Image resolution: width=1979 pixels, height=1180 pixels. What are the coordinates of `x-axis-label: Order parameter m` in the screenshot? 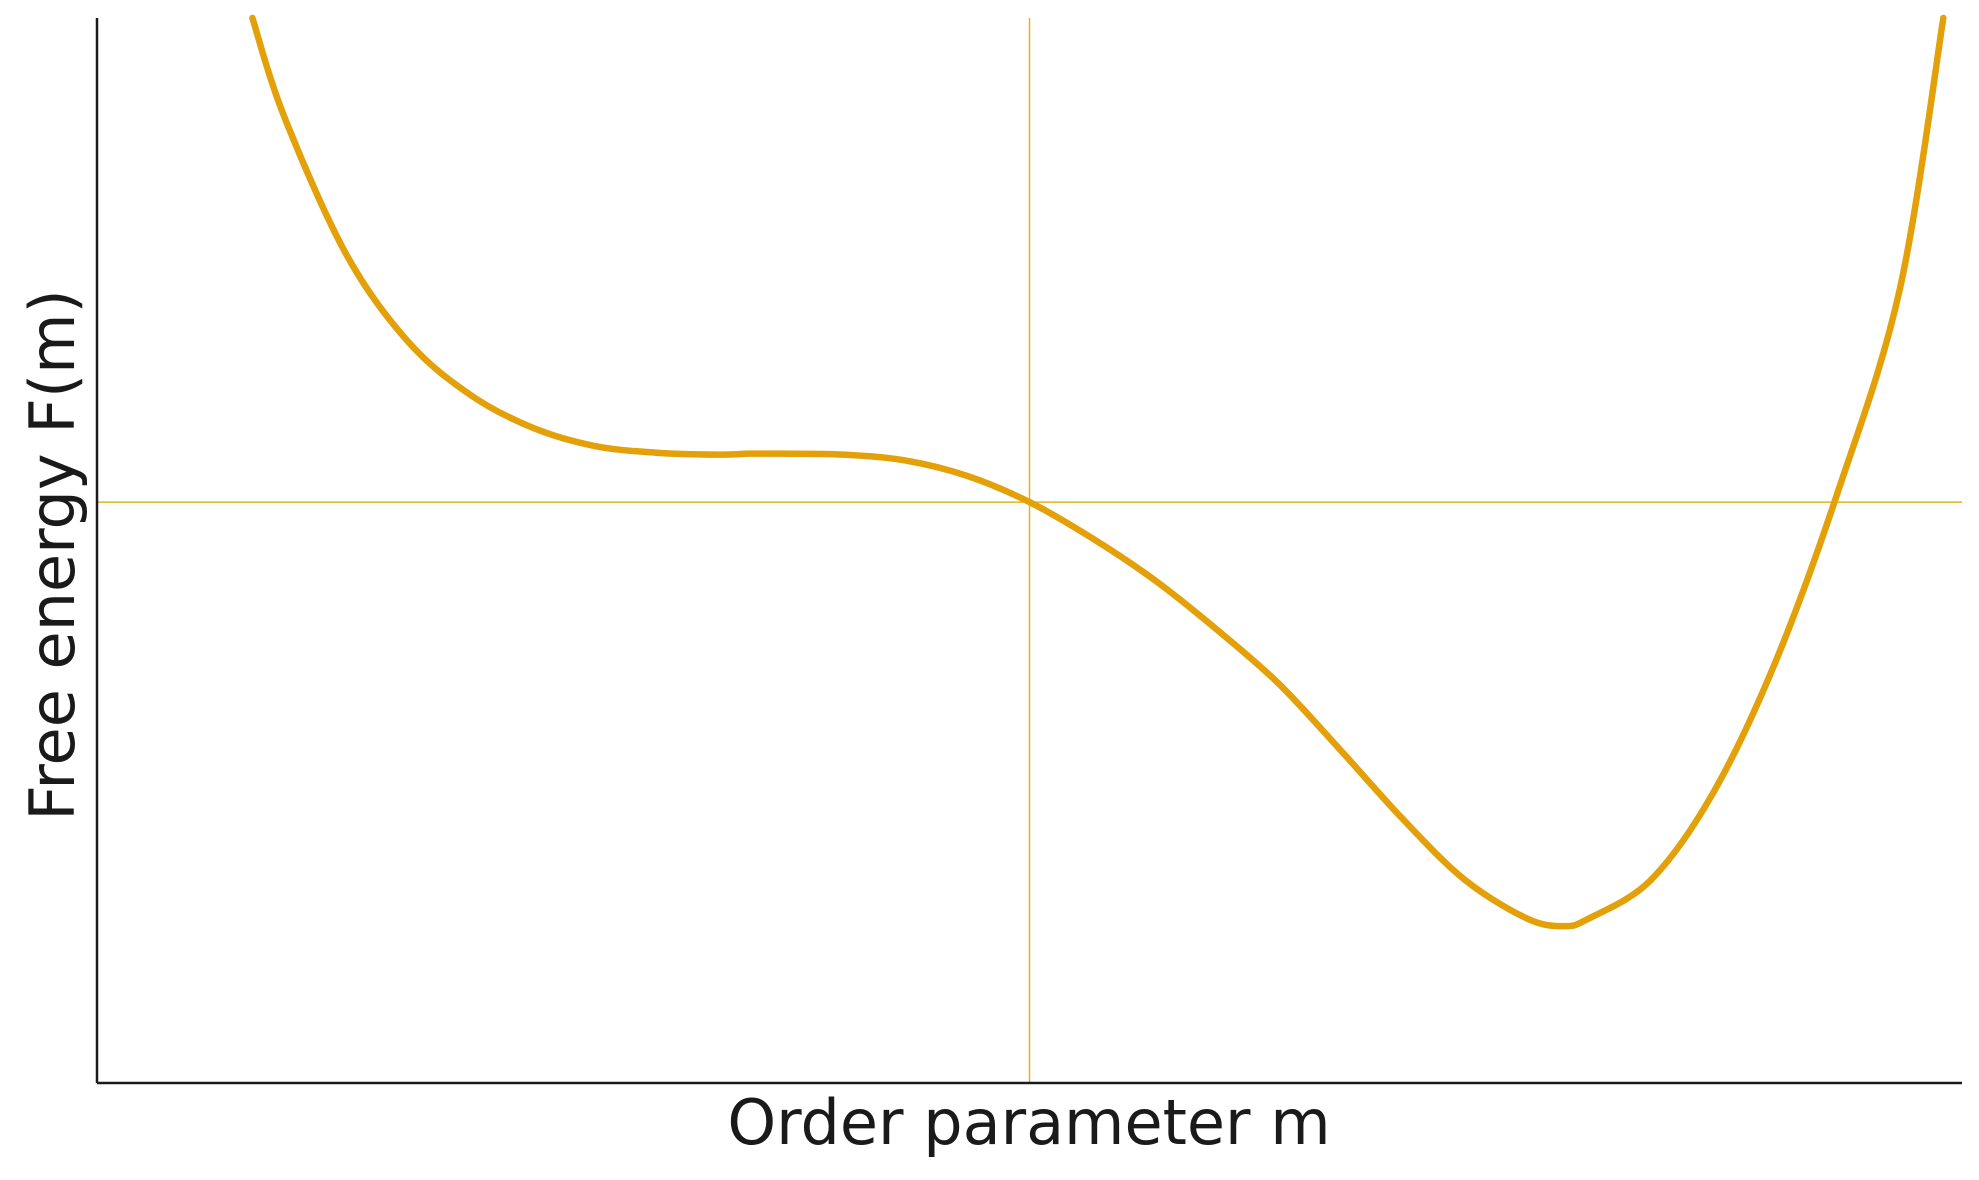 It's located at (1028, 1122).